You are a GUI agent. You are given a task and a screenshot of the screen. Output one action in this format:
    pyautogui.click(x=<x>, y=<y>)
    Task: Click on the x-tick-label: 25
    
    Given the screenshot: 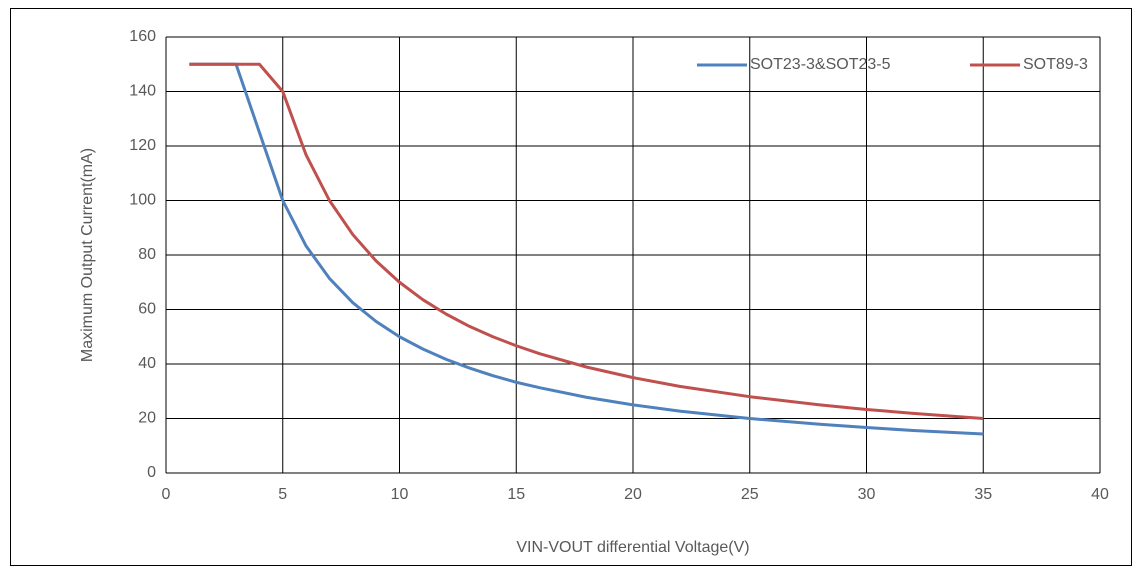 What is the action you would take?
    pyautogui.click(x=750, y=494)
    